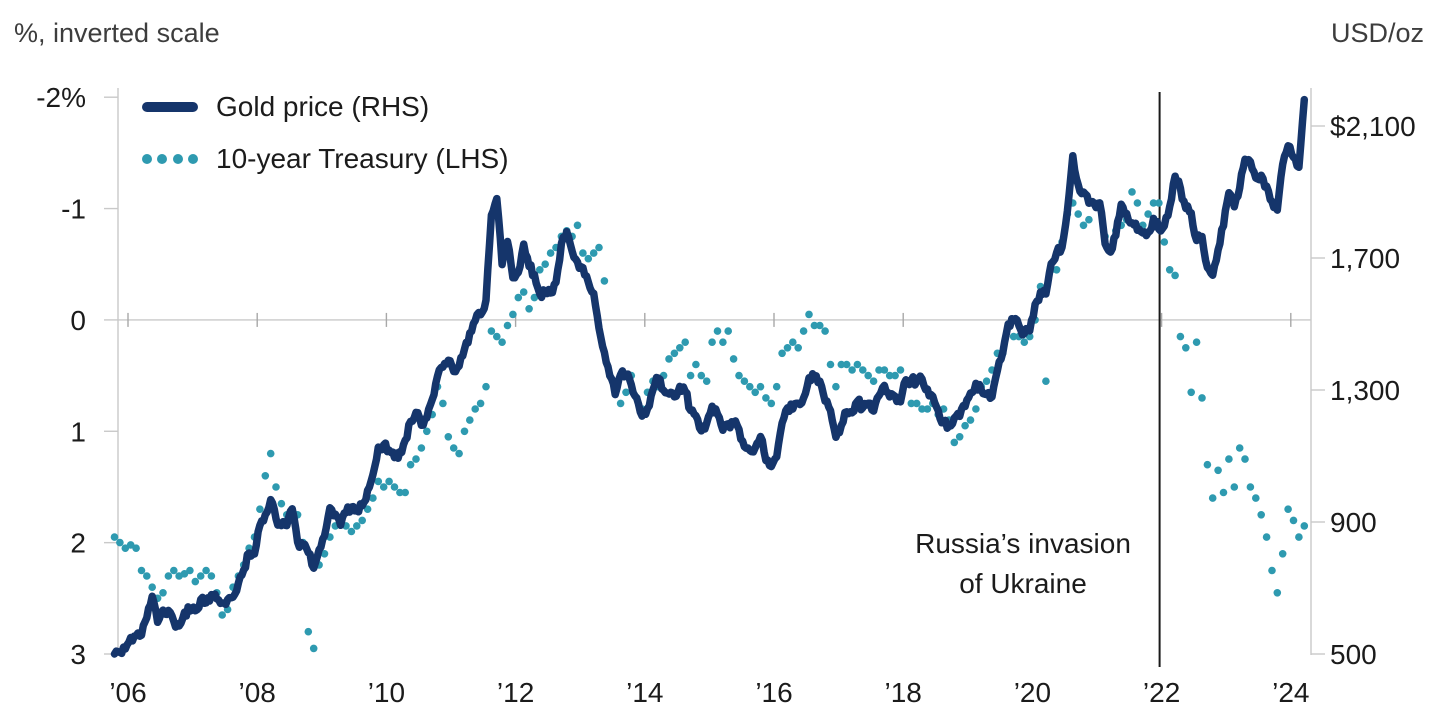 Image resolution: width=1440 pixels, height=726 pixels. Describe the element at coordinates (773, 692) in the screenshot. I see `x-axis-tick-label: ’16` at that location.